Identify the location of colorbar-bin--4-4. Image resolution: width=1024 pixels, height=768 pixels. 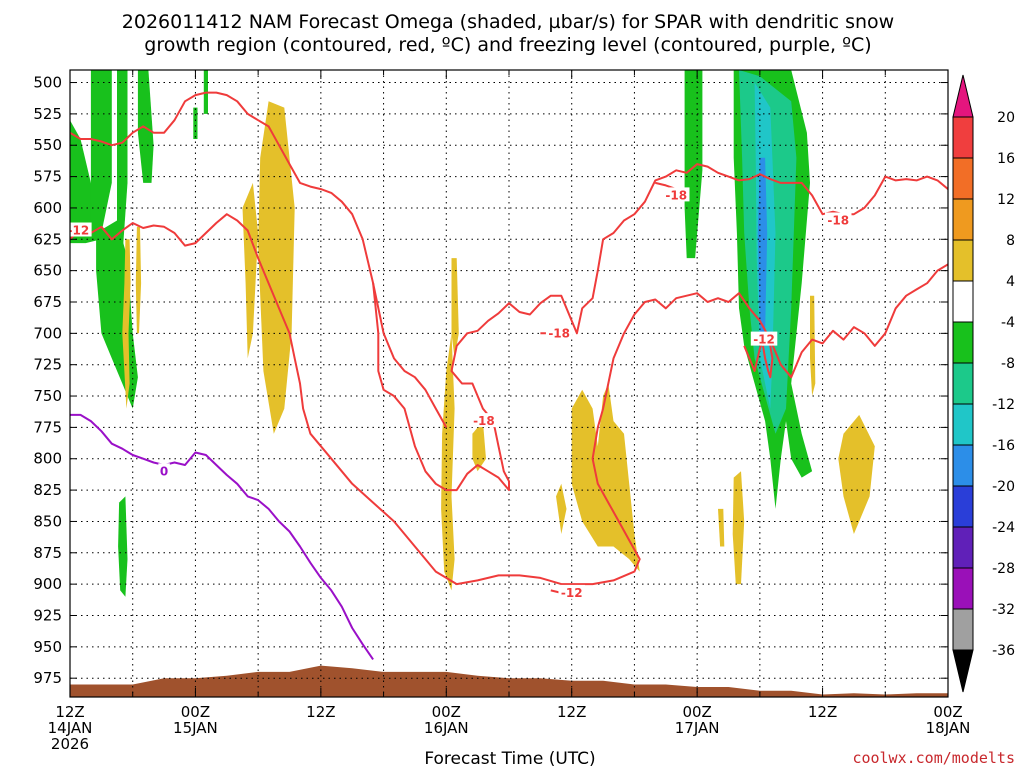
(963, 301).